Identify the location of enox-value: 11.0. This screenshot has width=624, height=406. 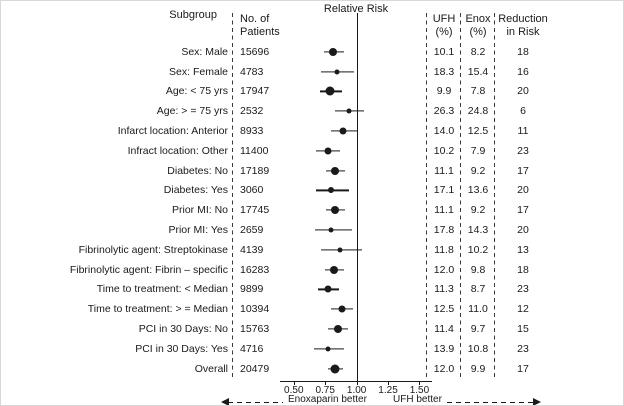
(478, 309).